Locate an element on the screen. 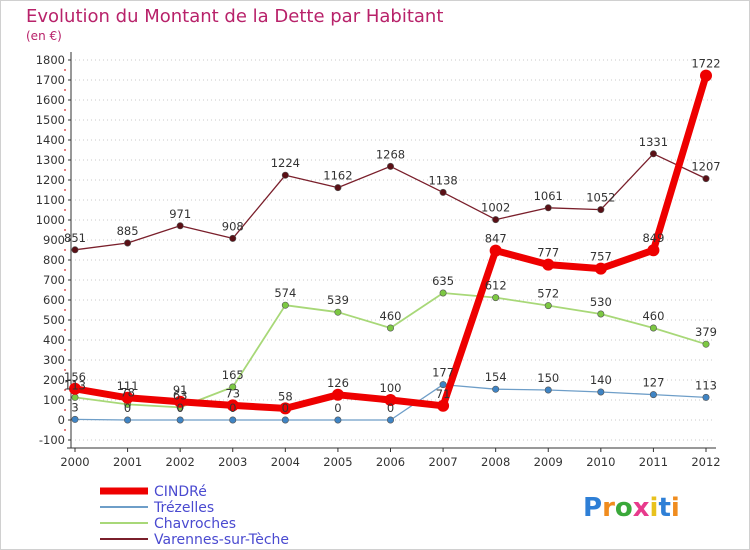  chart-subtitle: (en €) is located at coordinates (44, 36).